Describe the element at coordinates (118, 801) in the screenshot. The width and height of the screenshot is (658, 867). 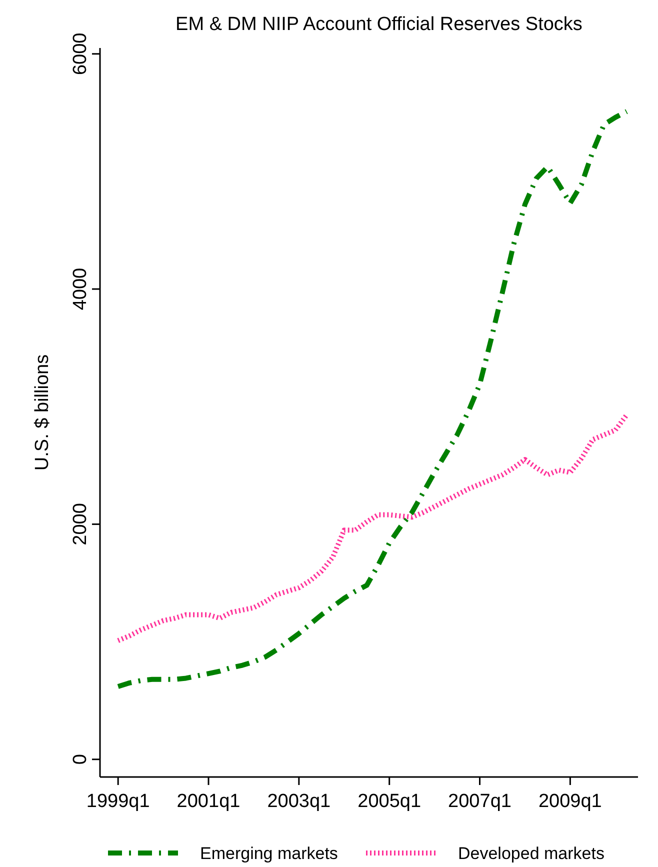
I see `x-tick-label: 1999q1` at that location.